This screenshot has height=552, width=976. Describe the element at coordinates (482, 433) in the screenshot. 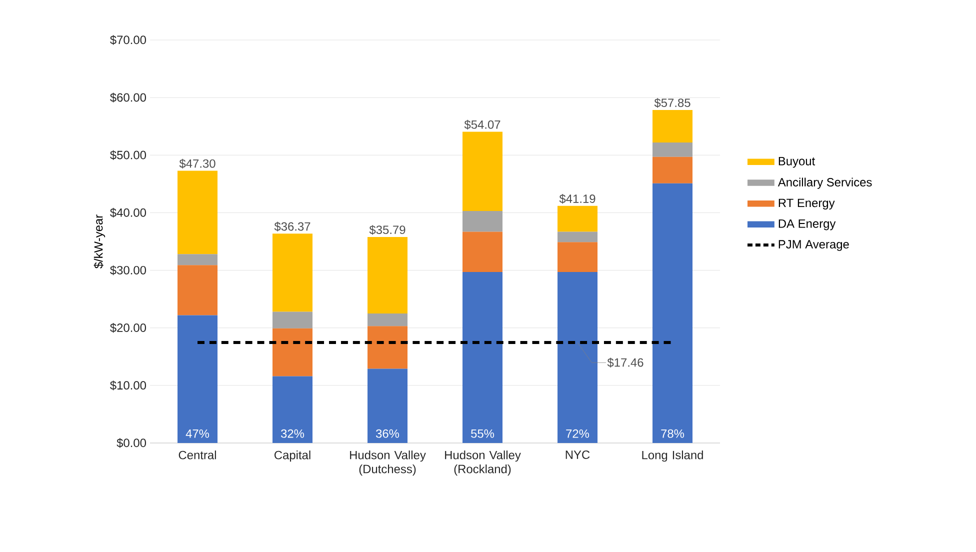

I see `annotation: 55%` at that location.